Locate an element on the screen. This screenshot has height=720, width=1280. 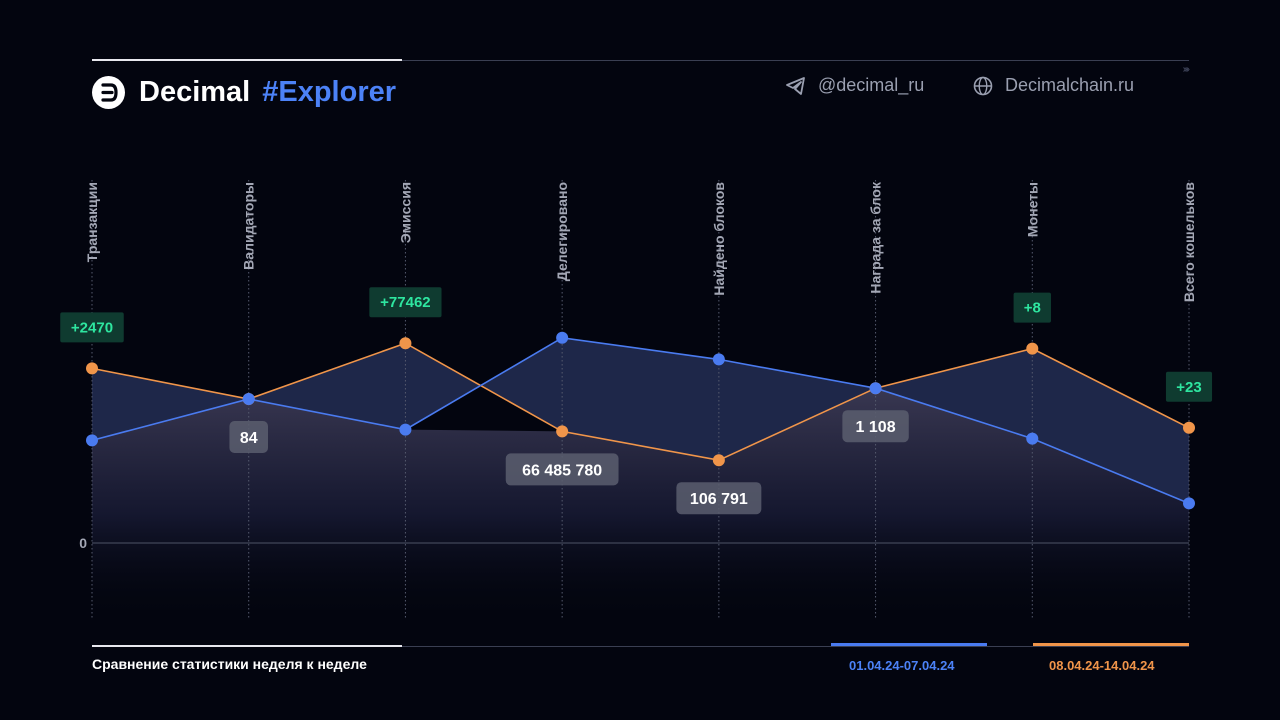
value-label: 106 791 is located at coordinates (719, 499).